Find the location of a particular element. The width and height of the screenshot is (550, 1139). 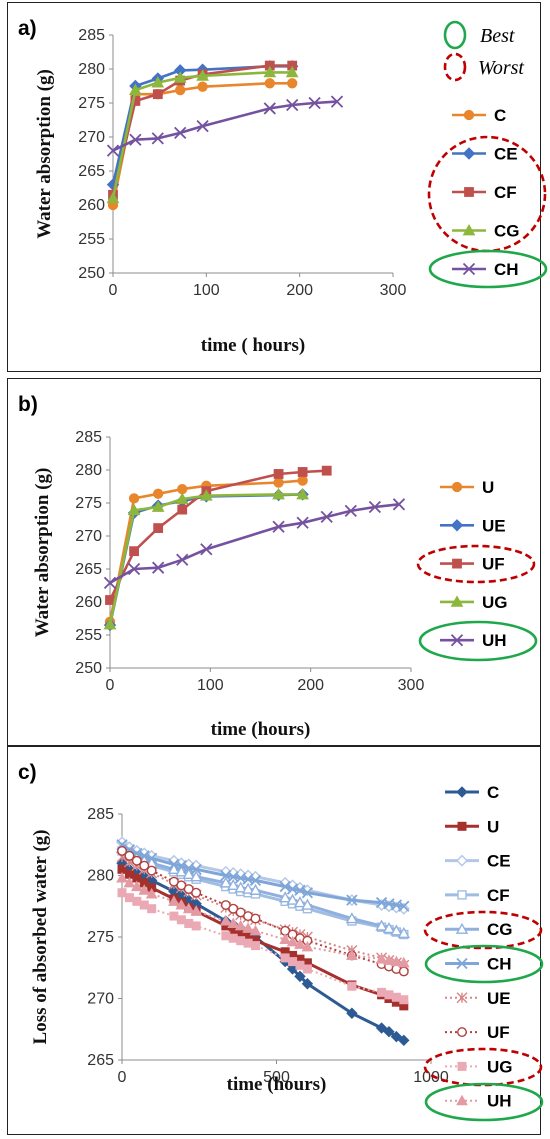

x-tick-label: 0 is located at coordinates (113, 290).